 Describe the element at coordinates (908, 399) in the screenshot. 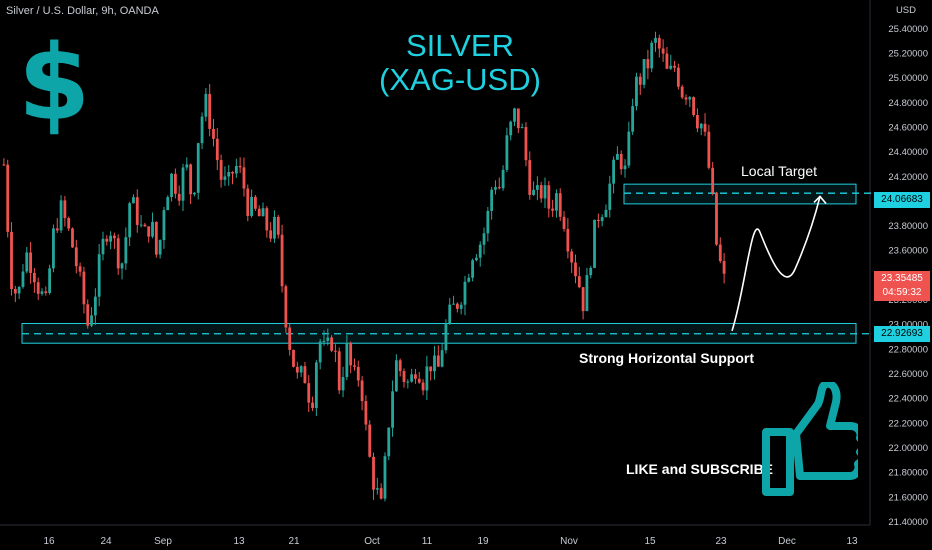

I see `y-tick-label: 22.40000` at that location.